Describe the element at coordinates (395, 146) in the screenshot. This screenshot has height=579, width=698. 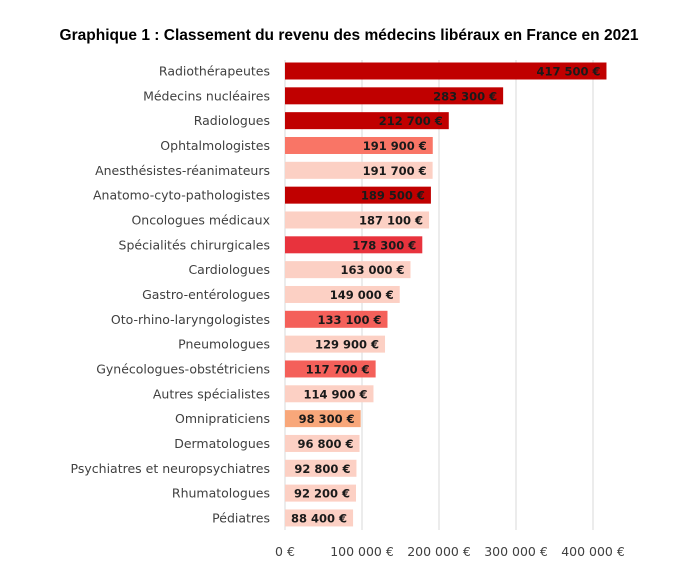
I see `data-label: 191 900 €` at that location.